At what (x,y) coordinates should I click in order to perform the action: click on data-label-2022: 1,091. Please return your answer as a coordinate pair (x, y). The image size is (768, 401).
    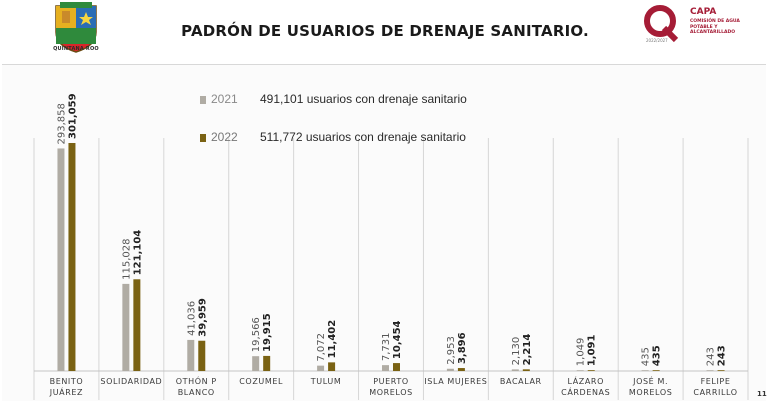
    Looking at the image, I should click on (592, 351).